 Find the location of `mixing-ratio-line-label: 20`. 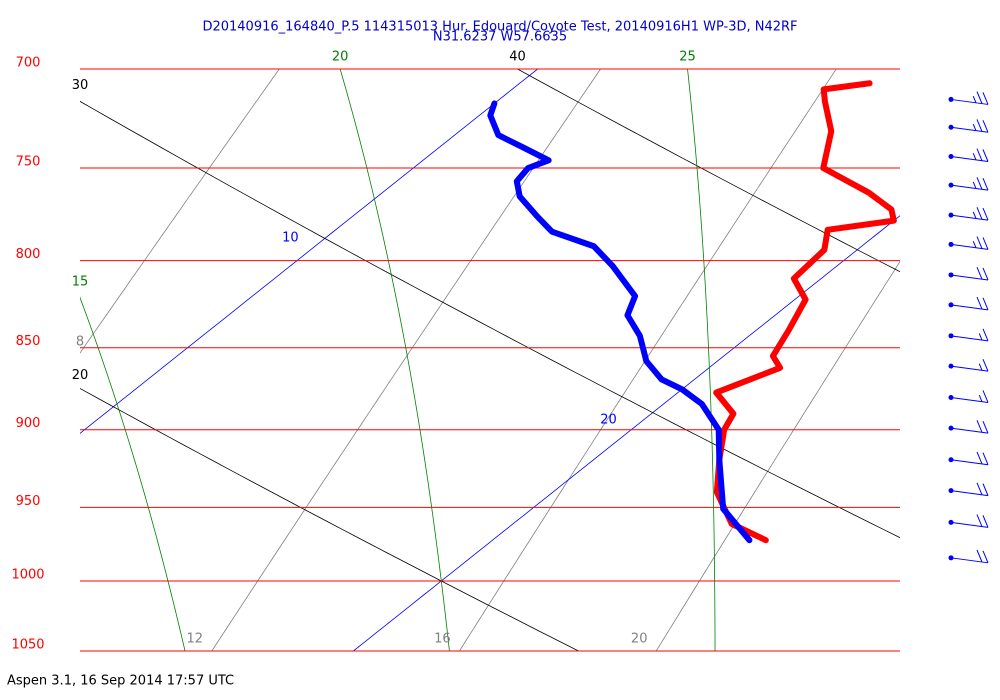

mixing-ratio-line-label: 20 is located at coordinates (639, 639).